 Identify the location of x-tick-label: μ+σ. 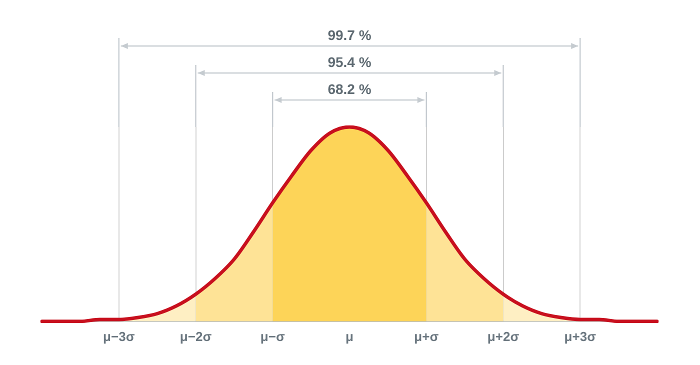
(426, 336).